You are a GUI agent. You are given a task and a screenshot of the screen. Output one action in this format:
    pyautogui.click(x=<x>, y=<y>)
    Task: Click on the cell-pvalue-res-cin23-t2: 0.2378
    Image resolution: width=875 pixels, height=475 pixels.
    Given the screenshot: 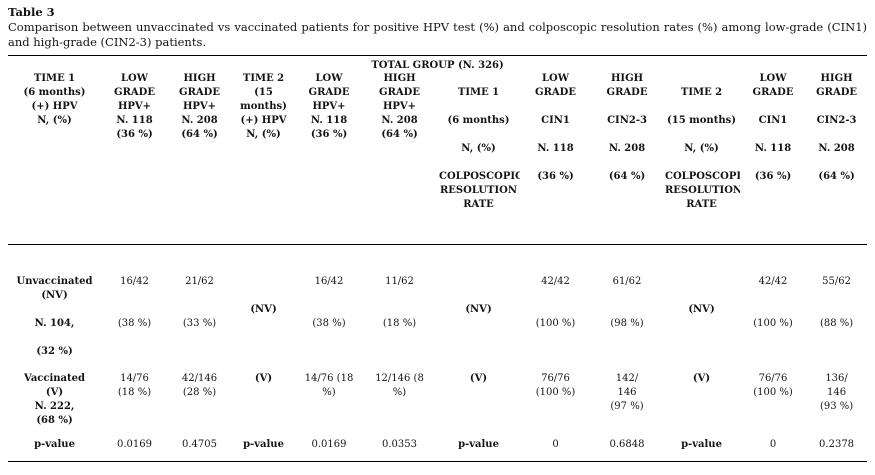 What is the action you would take?
    pyautogui.click(x=837, y=444)
    